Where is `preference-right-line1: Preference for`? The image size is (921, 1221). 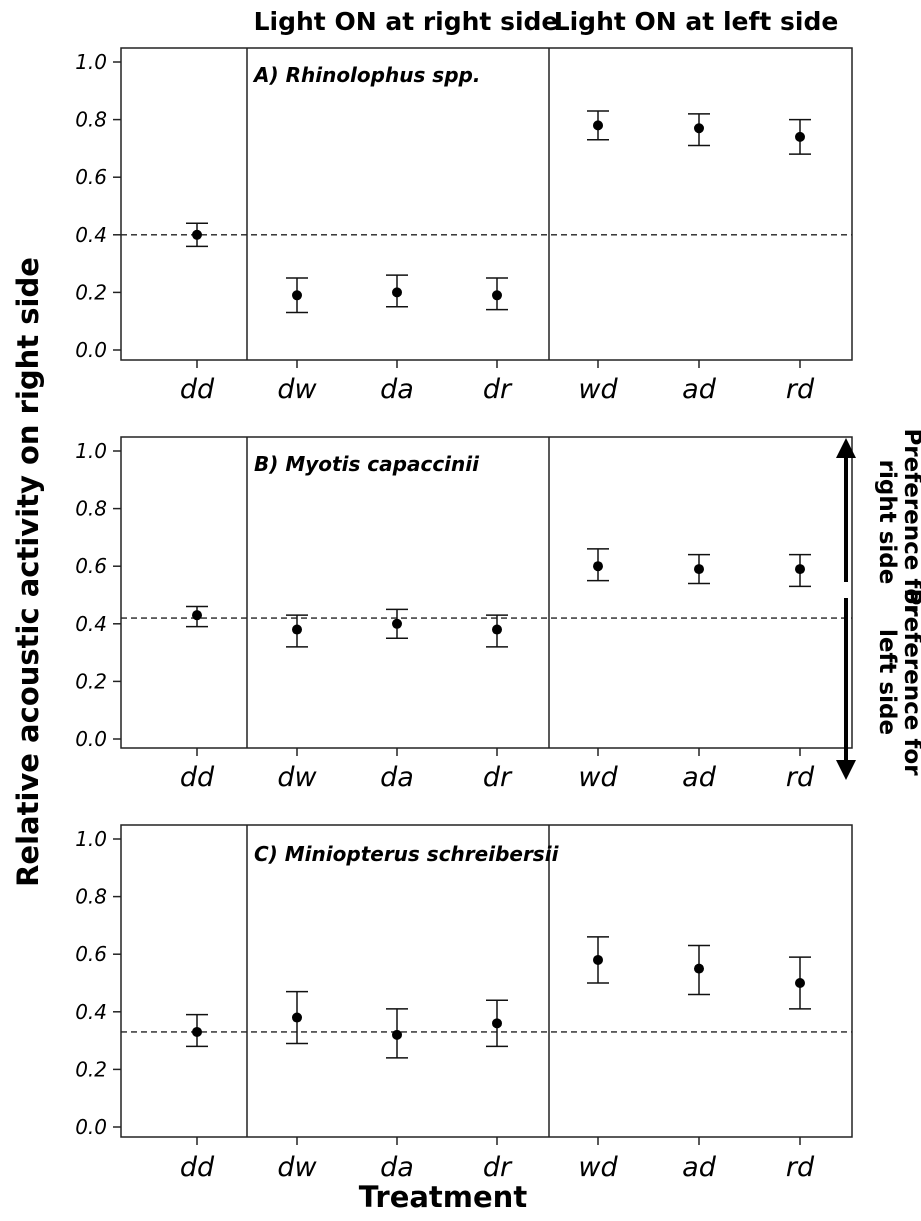
preference-right-line1: Preference for is located at coordinates (910, 522).